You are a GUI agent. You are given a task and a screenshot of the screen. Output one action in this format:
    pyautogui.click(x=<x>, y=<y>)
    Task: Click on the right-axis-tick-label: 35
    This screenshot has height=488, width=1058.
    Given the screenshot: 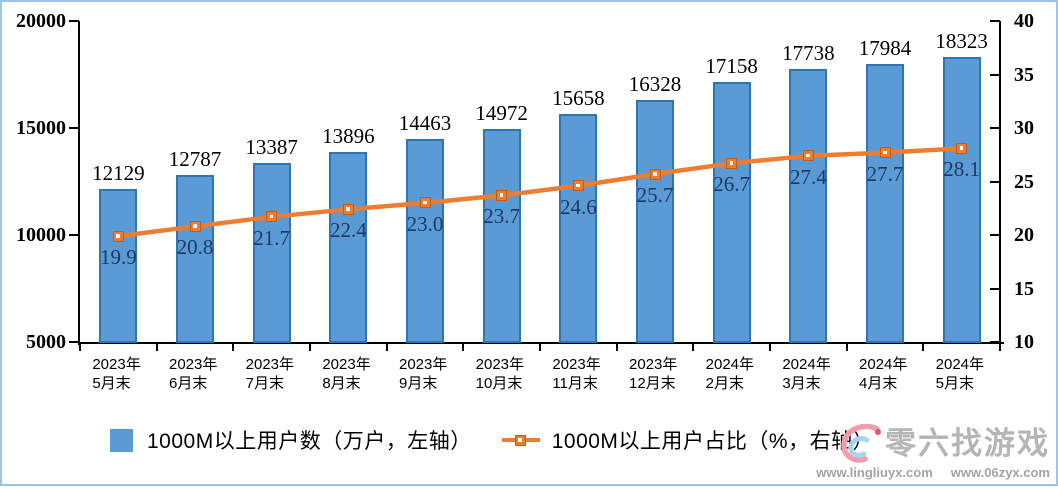 What is the action you would take?
    pyautogui.click(x=1024, y=74)
    